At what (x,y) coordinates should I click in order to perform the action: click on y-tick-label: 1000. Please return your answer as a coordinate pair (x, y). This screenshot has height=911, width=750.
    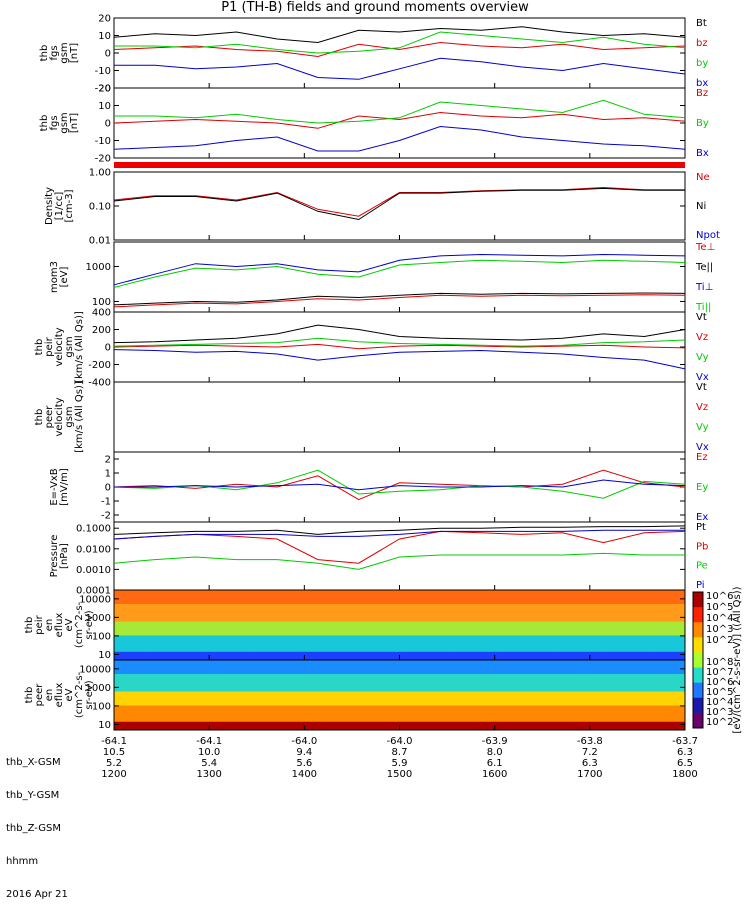
    Looking at the image, I should click on (98, 618).